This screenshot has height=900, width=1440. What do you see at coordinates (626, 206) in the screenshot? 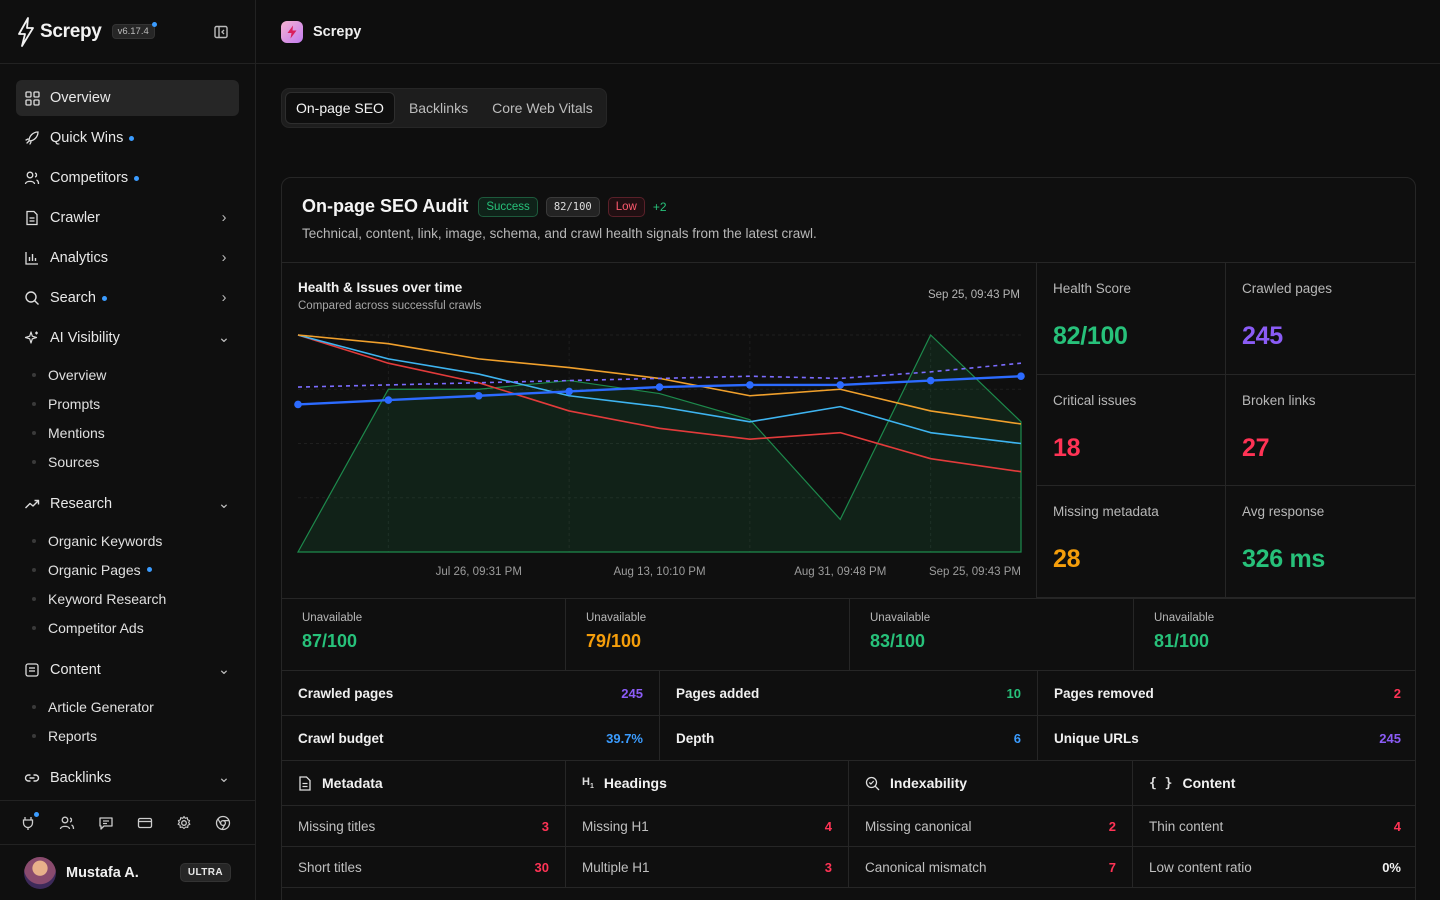
I see `severity-badge: Low` at bounding box center [626, 206].